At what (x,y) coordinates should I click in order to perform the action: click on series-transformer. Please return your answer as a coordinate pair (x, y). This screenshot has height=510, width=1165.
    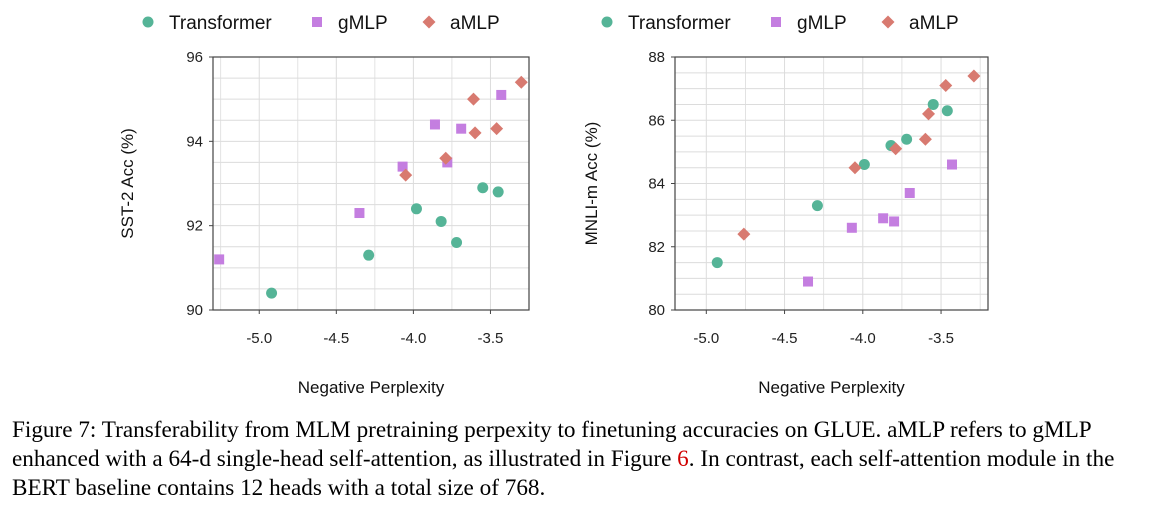
    Looking at the image, I should click on (385, 240).